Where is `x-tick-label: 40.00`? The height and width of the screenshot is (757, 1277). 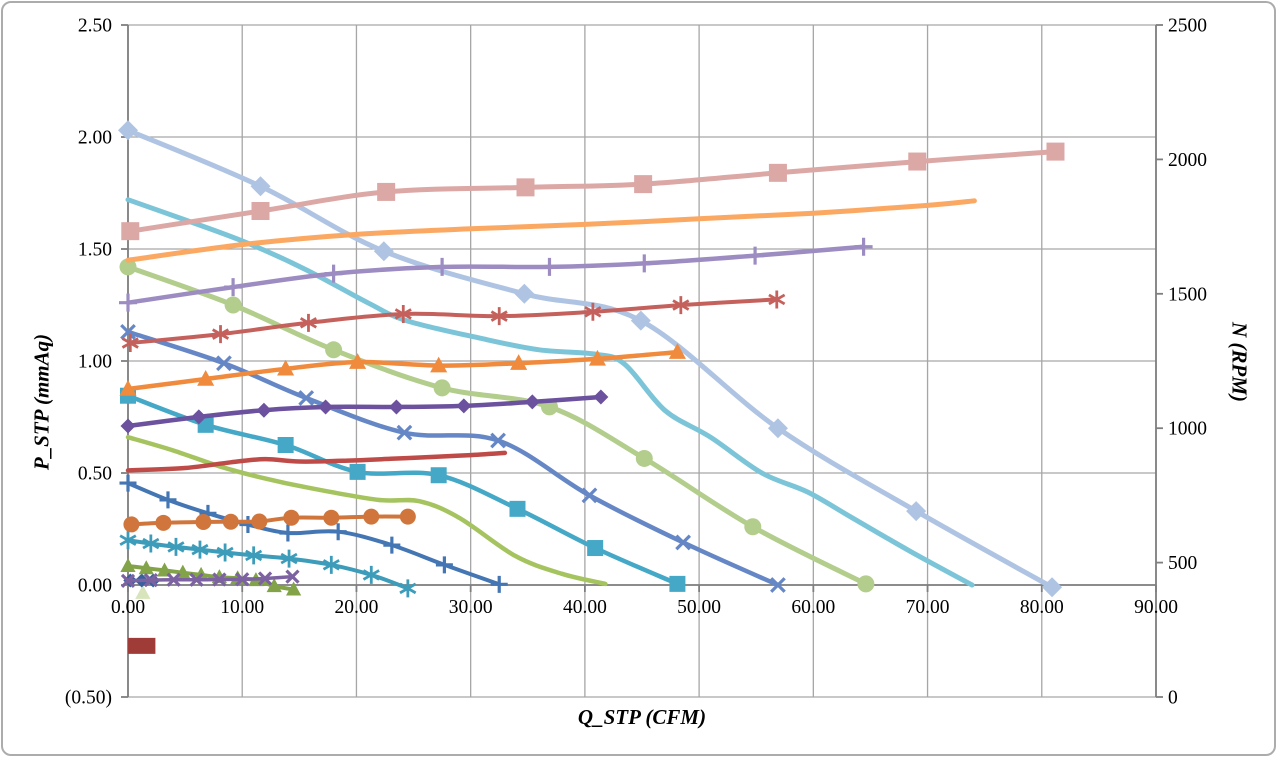 x-tick-label: 40.00 is located at coordinates (585, 607).